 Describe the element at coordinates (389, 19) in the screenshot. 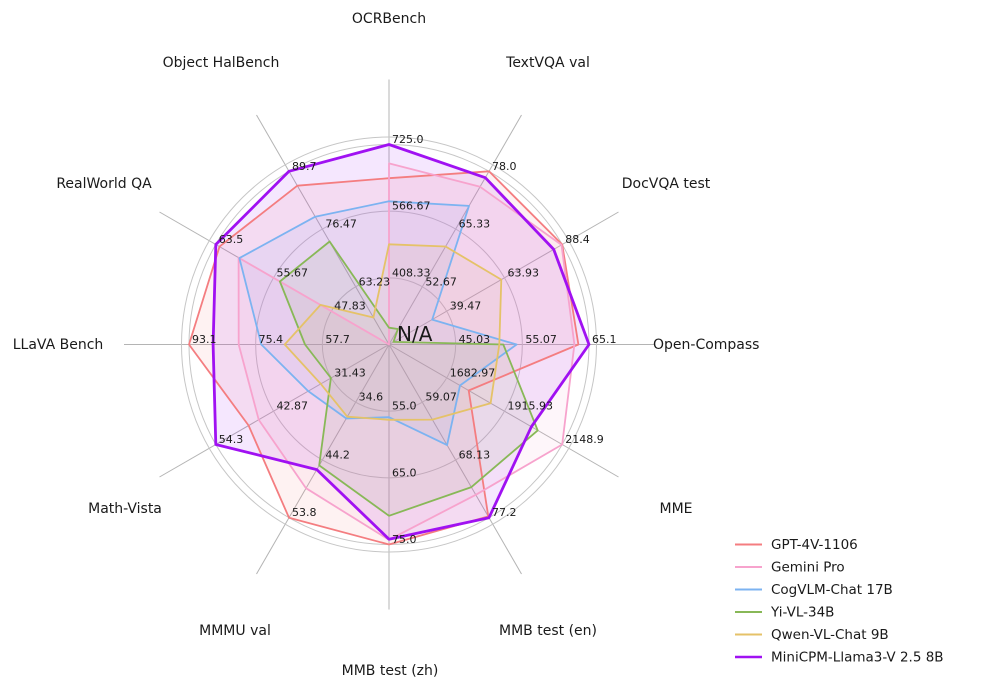

I see `axis-label-ocrbench: OCRBench` at that location.